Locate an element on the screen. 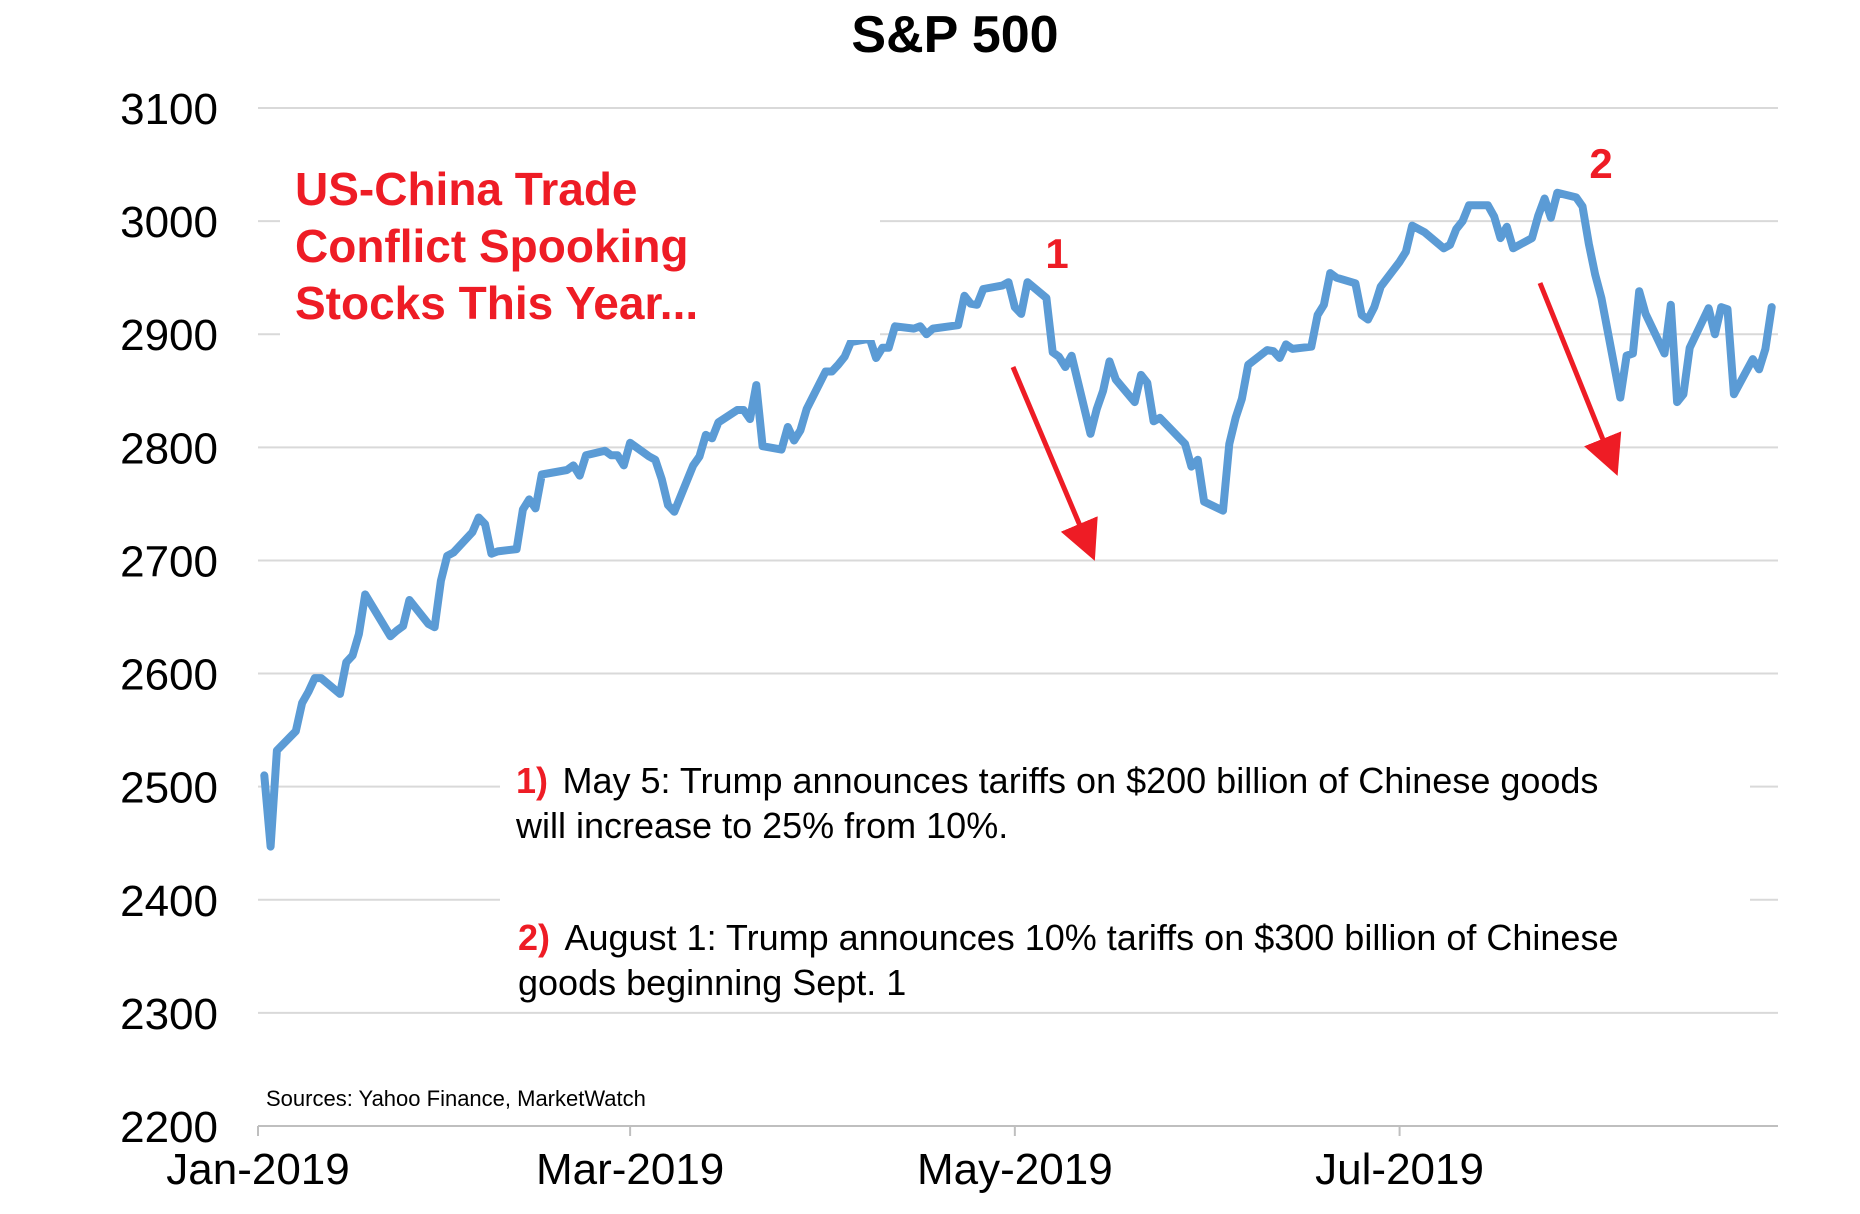 This screenshot has height=1214, width=1860. source-note: Sources: Yahoo Finance, MarketWatch is located at coordinates (456, 1098).